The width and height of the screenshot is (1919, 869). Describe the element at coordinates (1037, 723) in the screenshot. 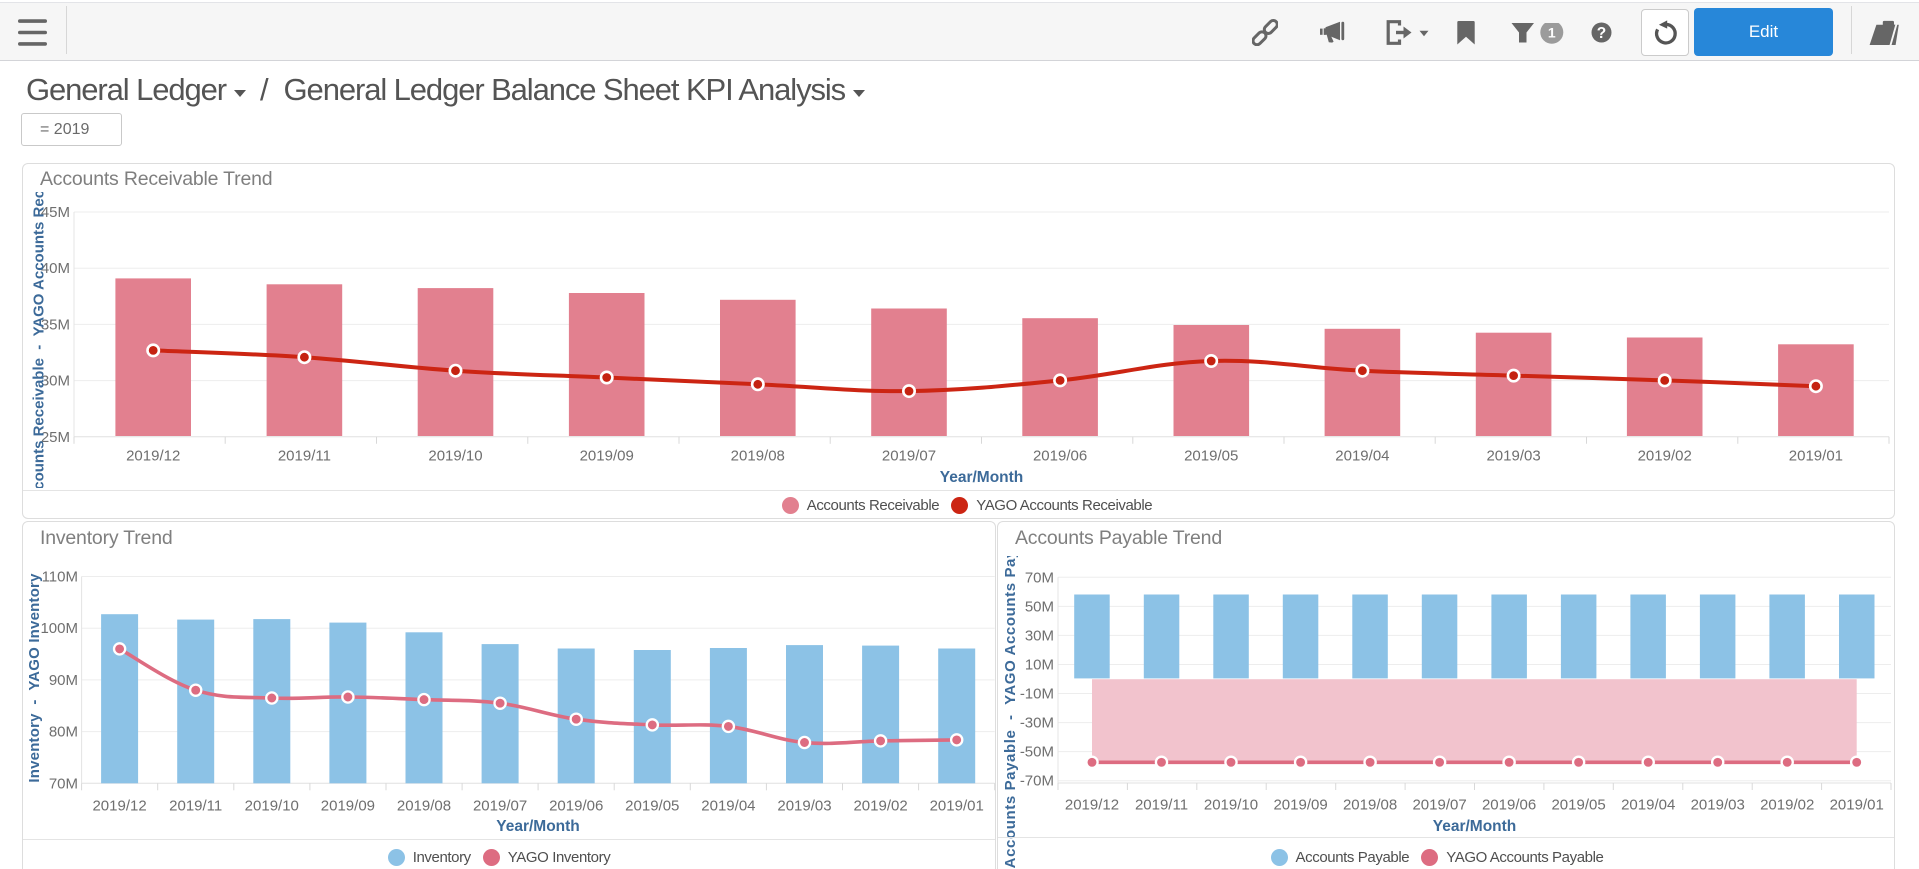

I see `svg-text: -30M` at that location.